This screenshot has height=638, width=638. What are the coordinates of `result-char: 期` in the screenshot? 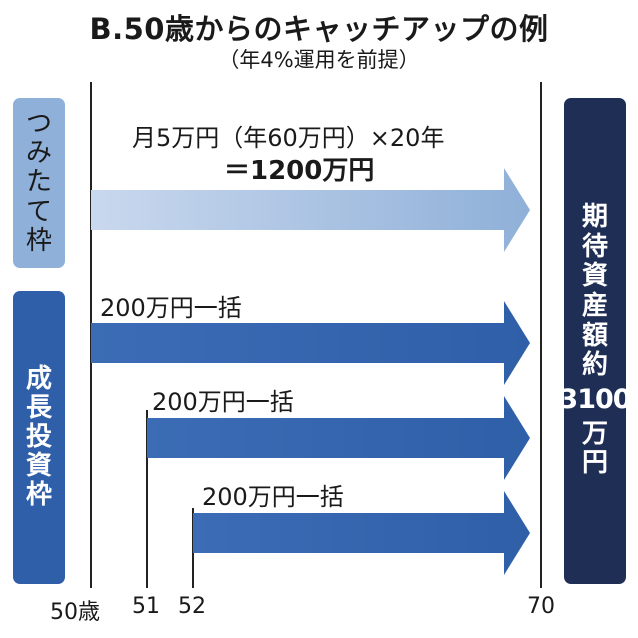 It's located at (594, 217).